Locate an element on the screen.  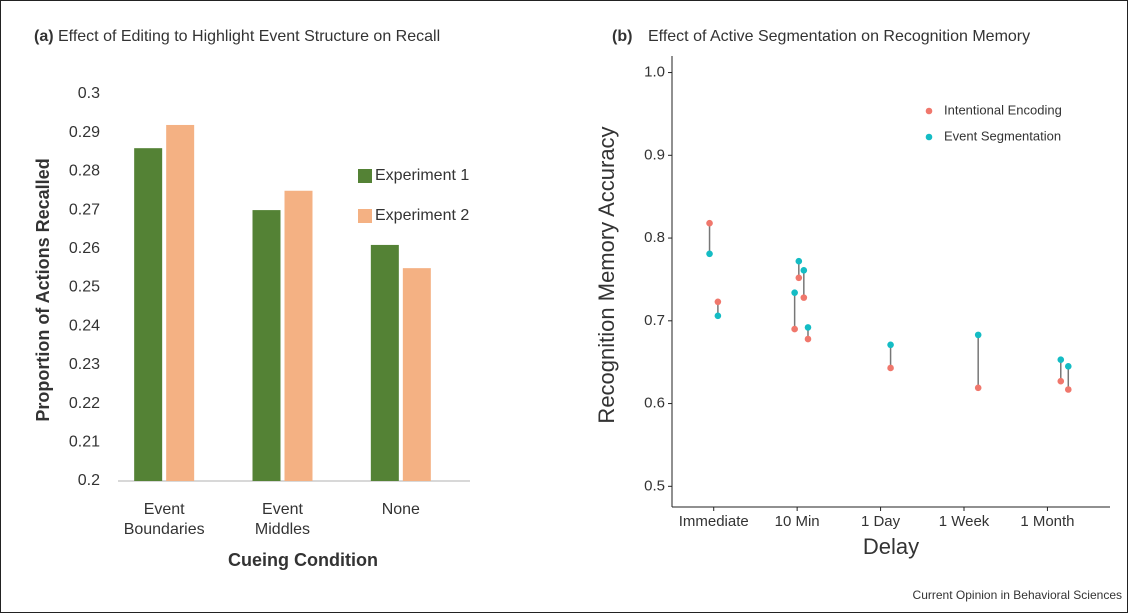
x-tick-label: 1 Day is located at coordinates (881, 521).